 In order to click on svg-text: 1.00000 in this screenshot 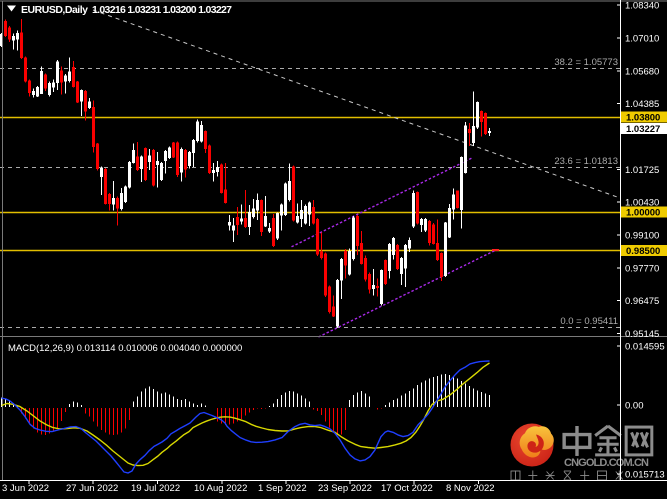, I will do `click(643, 213)`.